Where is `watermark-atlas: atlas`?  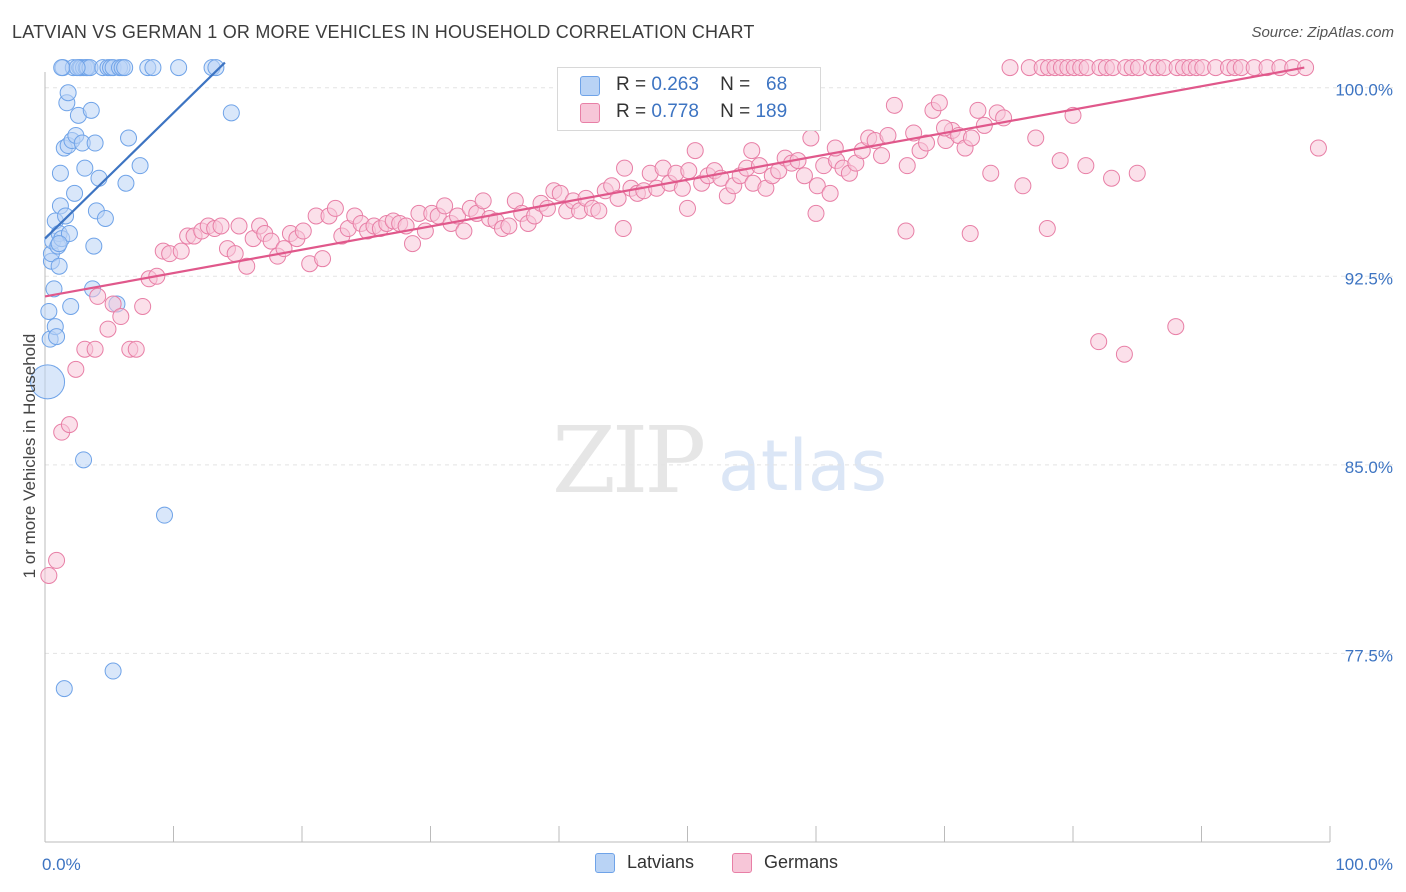
watermark-atlas: atlas is located at coordinates (802, 466).